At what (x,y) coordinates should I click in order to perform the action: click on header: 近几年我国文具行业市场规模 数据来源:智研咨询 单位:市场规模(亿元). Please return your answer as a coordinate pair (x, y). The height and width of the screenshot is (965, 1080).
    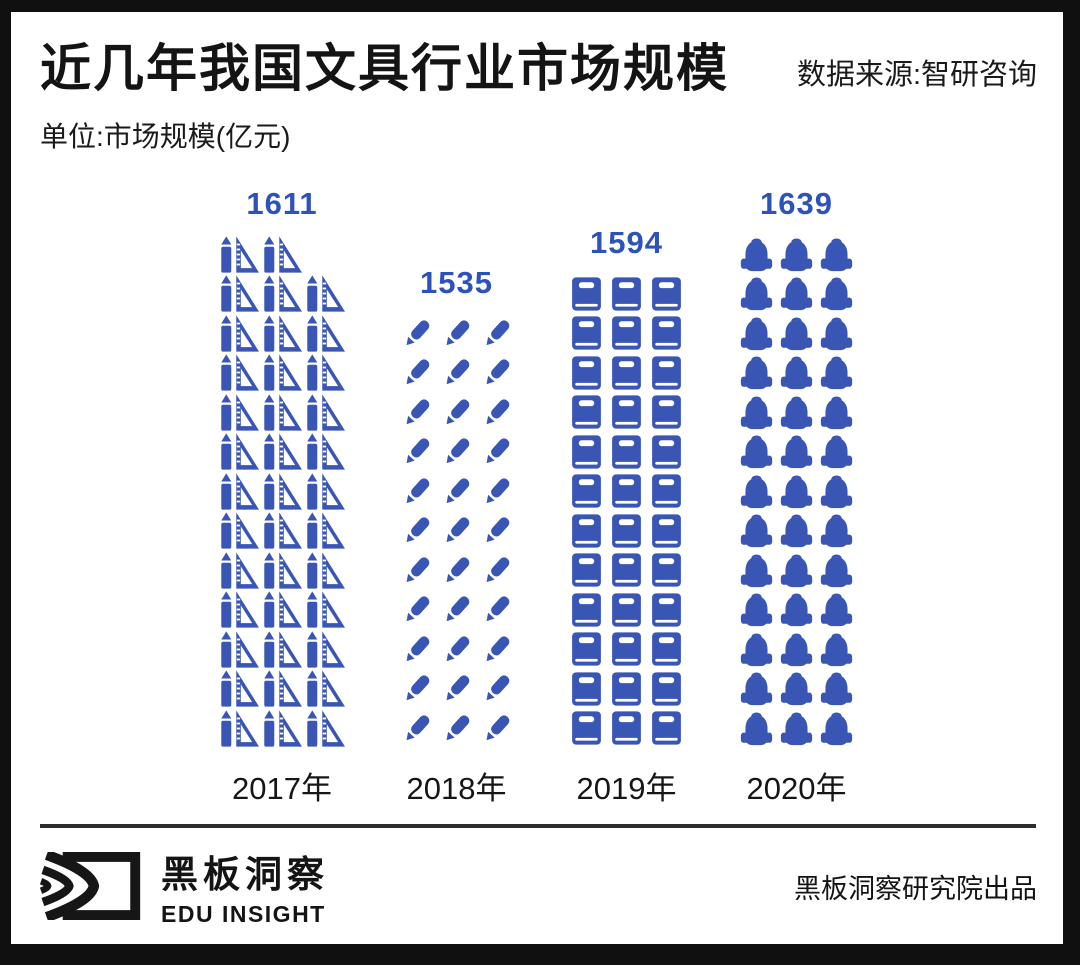
    Looking at the image, I should click on (537, 83).